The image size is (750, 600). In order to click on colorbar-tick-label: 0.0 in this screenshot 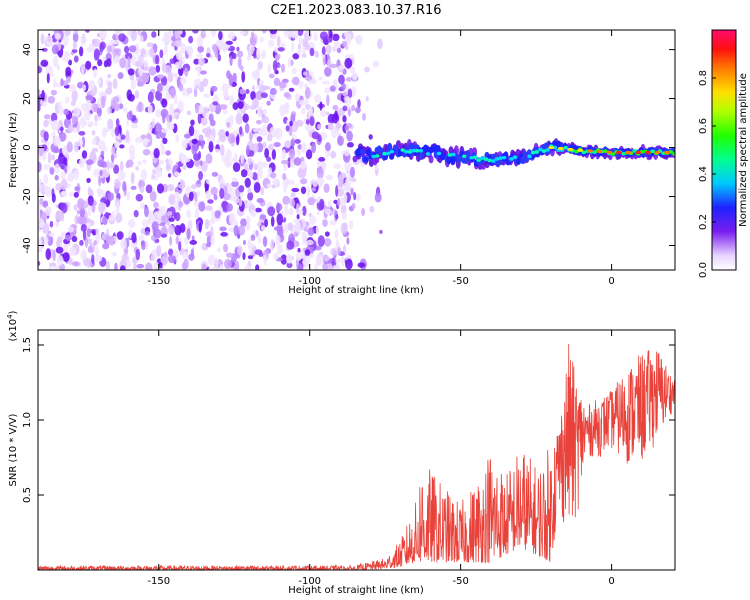, I will do `click(703, 270)`.